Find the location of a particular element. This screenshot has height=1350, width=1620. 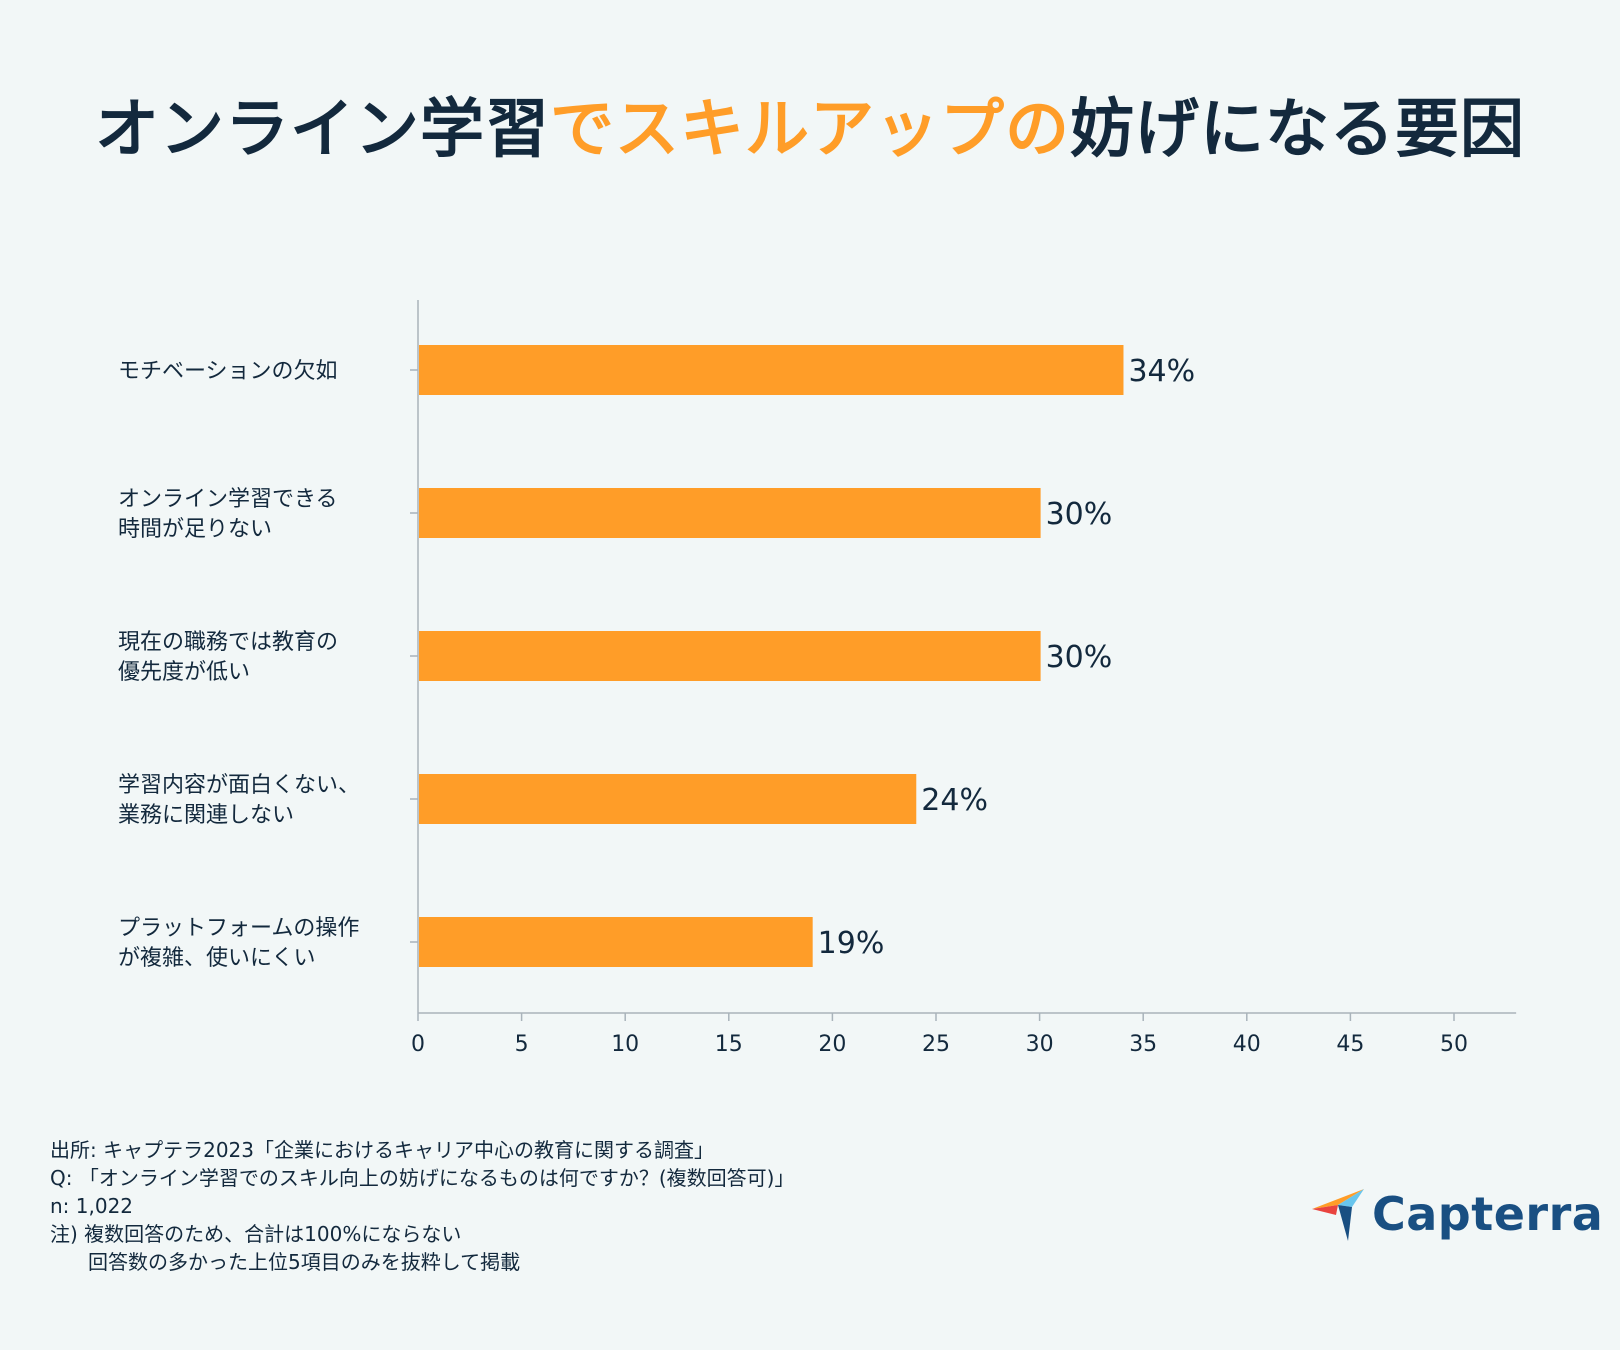

category-label: 時間が足りない is located at coordinates (195, 529).